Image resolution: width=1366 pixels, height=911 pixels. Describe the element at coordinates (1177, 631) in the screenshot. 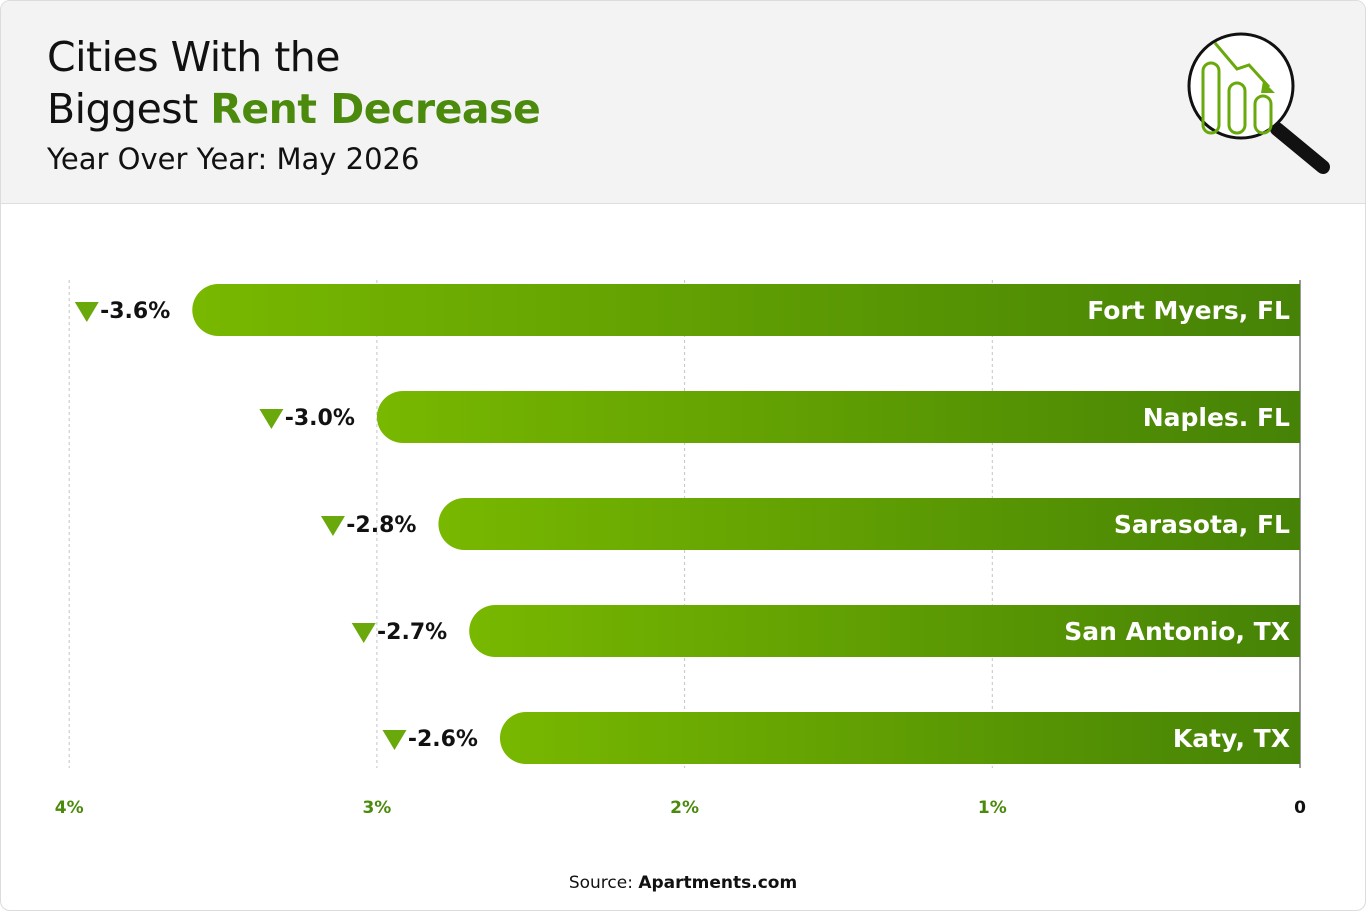

I see `bar-category-label: San Antonio, TX` at that location.